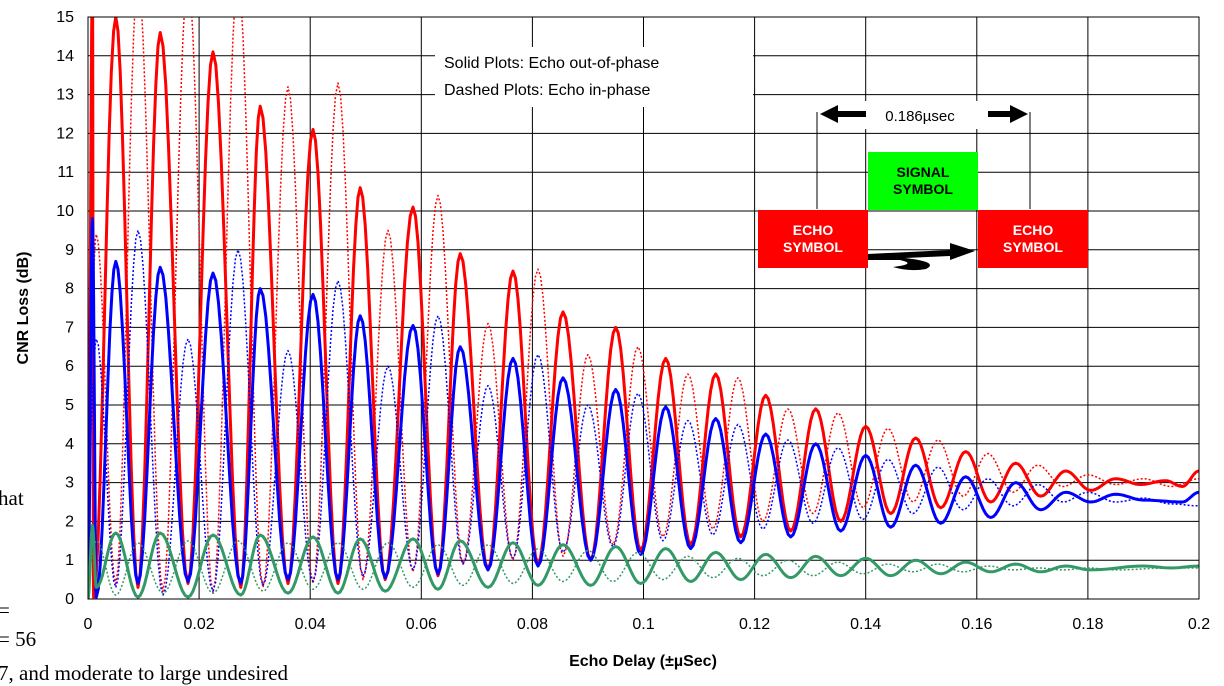 The image size is (1224, 686). What do you see at coordinates (754, 624) in the screenshot?
I see `x-tick-label: 0.12` at bounding box center [754, 624].